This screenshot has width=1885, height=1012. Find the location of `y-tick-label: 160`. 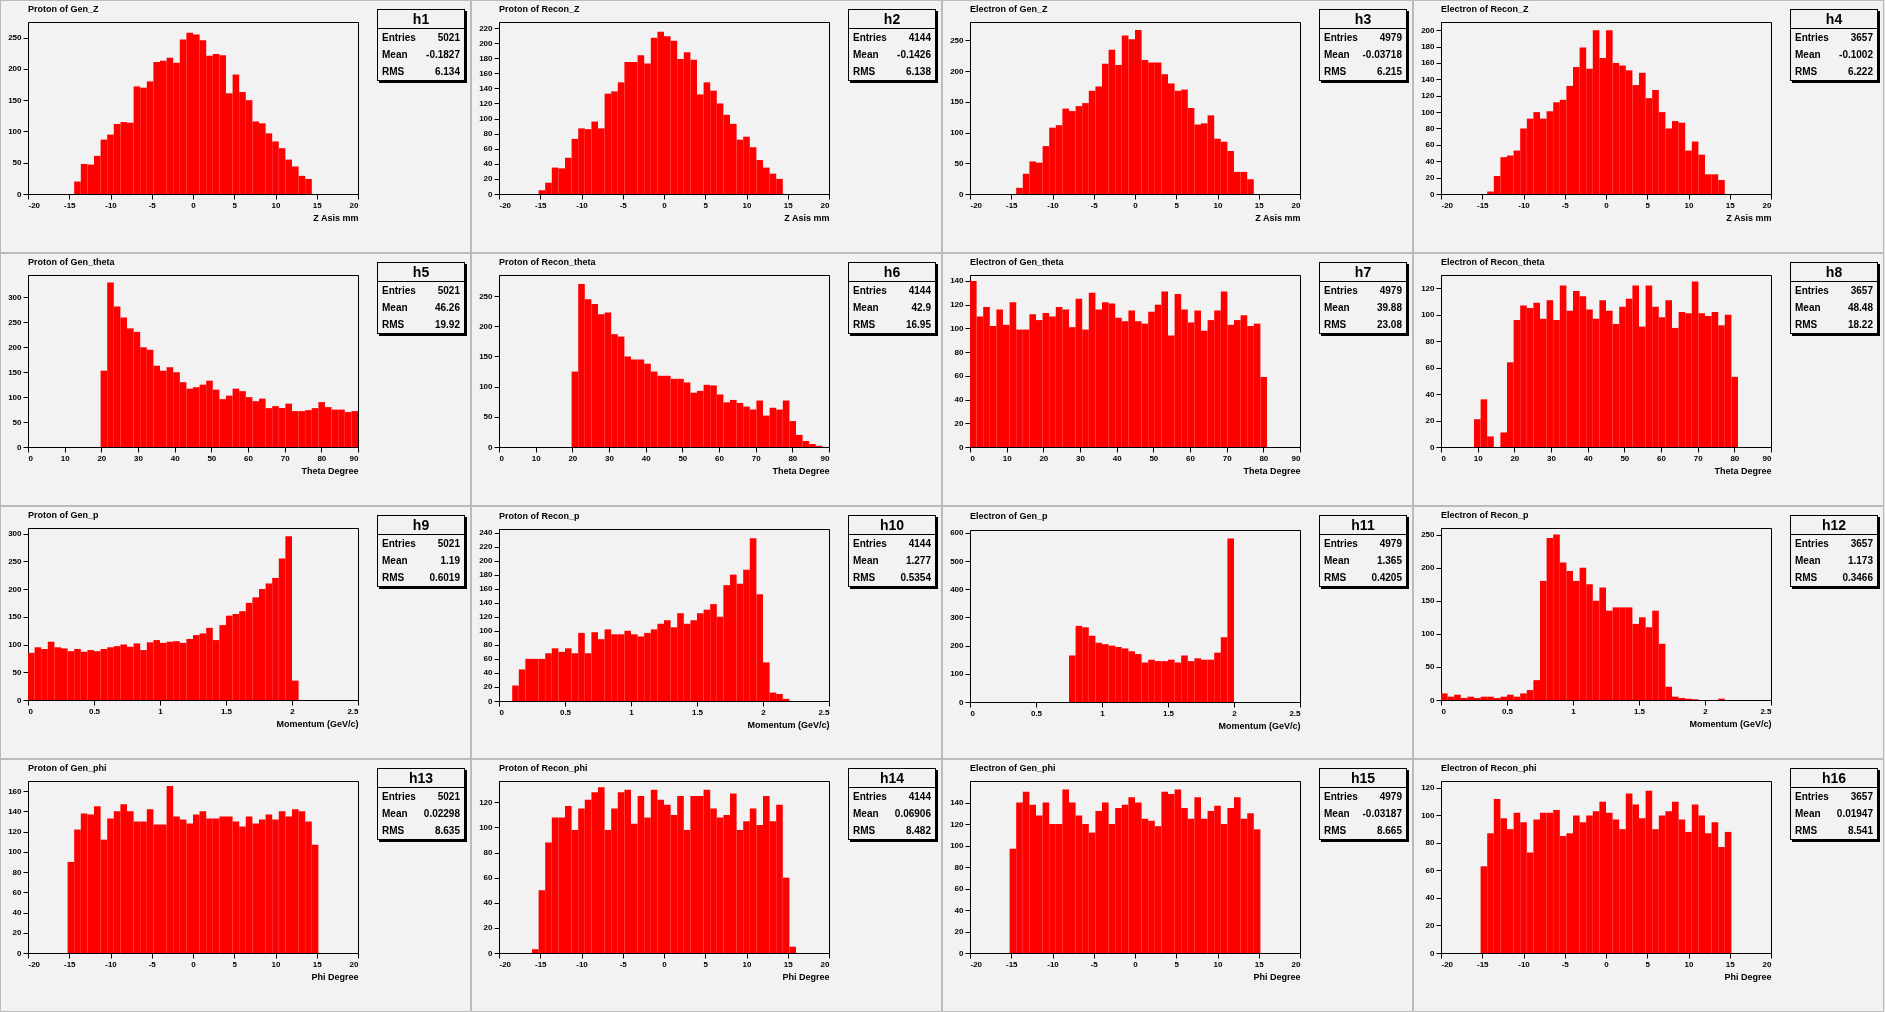

y-tick-label: 160 is located at coordinates (1428, 63).